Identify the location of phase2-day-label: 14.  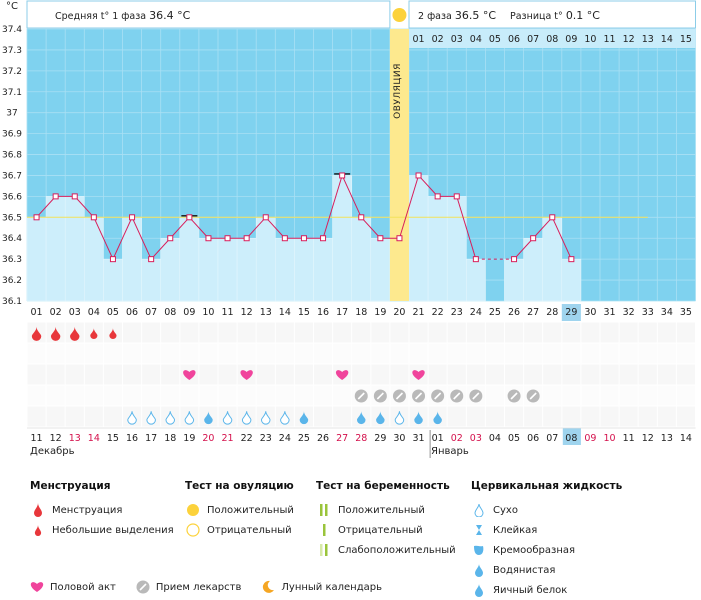
(667, 39).